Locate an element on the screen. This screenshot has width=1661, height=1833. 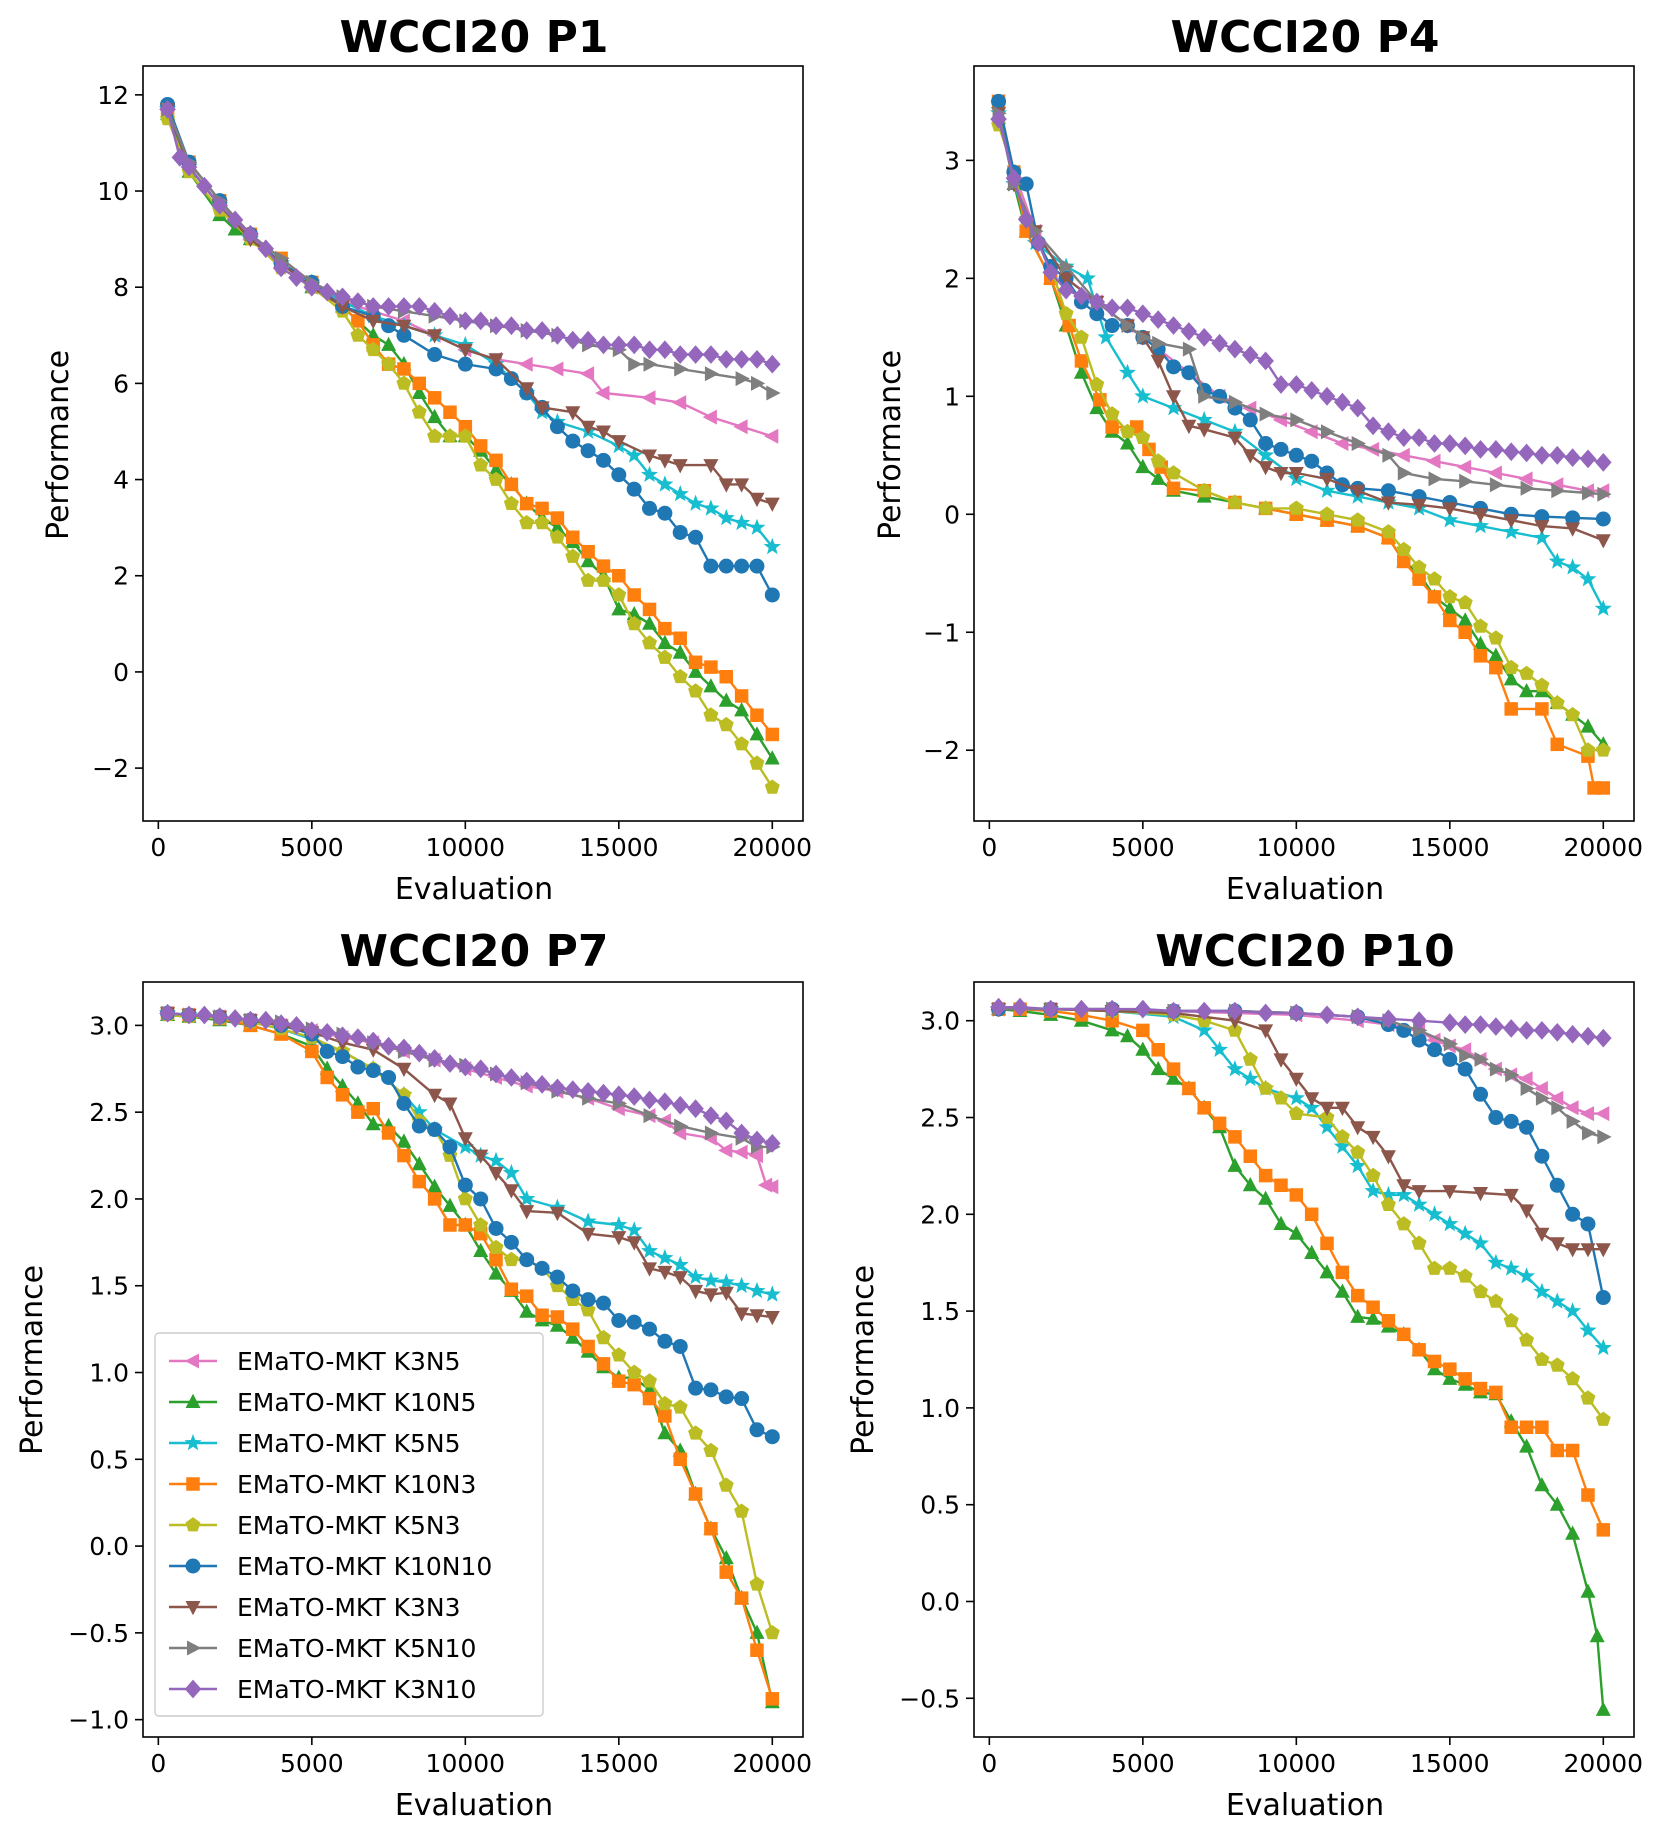
legend-label: EMaTO-MKT K3N3 is located at coordinates (349, 1607).